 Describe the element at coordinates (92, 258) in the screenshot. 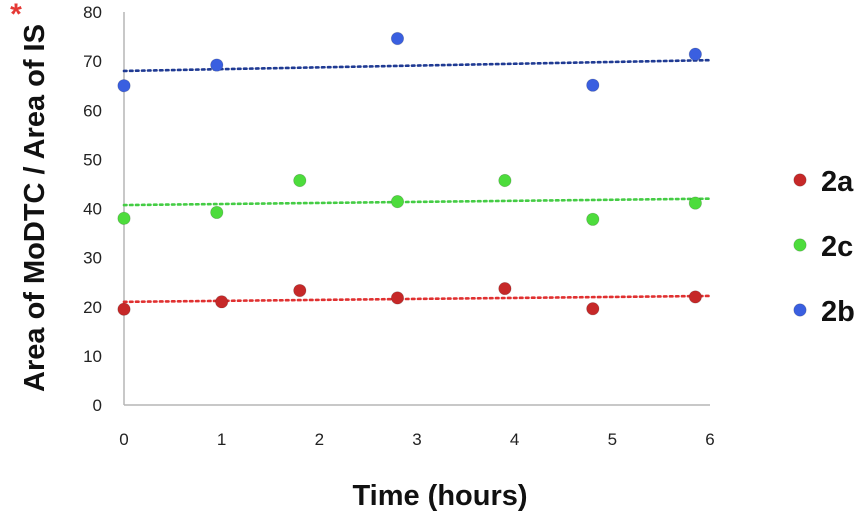

I see `y-tick-label: 30` at that location.